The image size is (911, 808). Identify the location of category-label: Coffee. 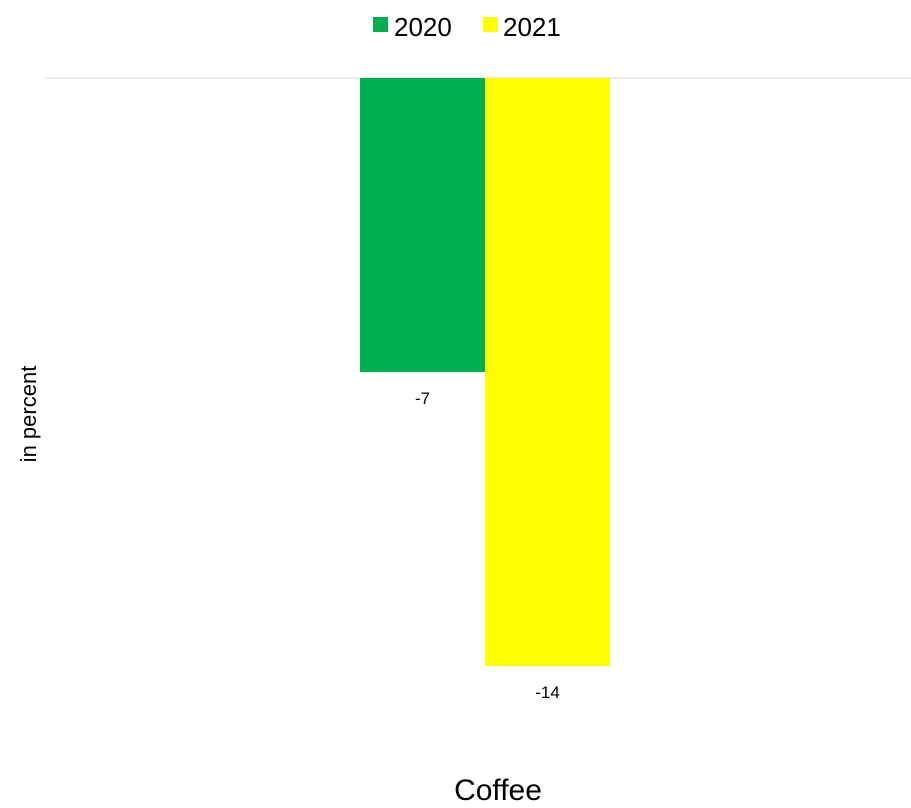
(498, 790).